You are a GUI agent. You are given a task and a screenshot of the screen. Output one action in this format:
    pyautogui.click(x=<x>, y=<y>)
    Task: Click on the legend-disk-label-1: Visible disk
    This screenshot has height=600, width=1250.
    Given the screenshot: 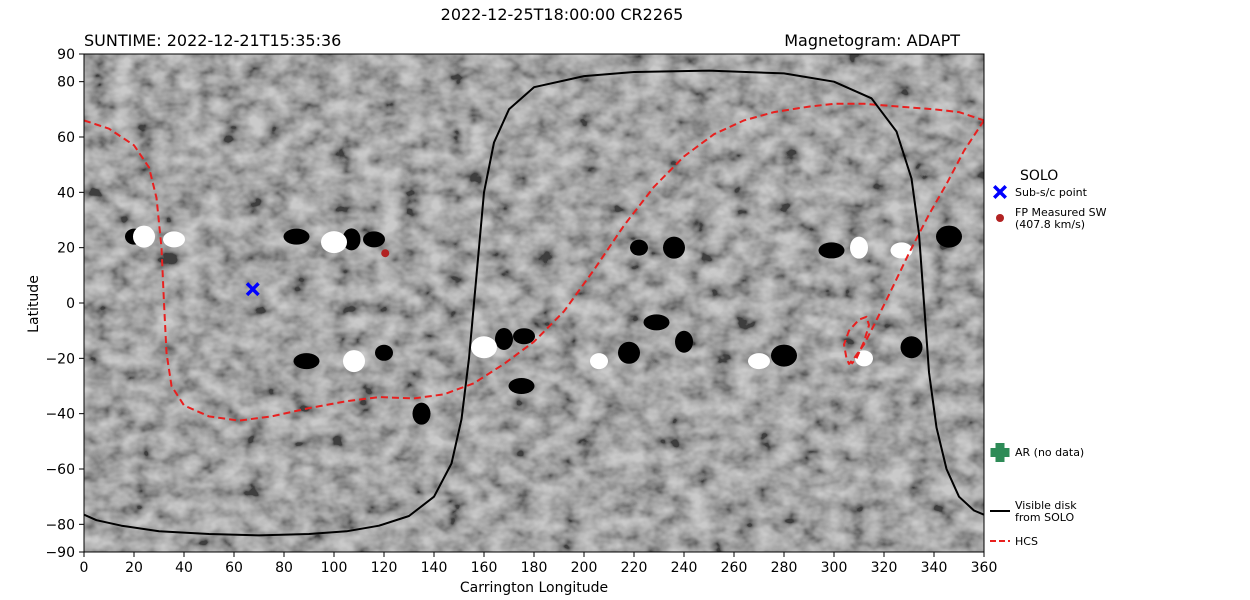 What is the action you would take?
    pyautogui.click(x=1046, y=505)
    